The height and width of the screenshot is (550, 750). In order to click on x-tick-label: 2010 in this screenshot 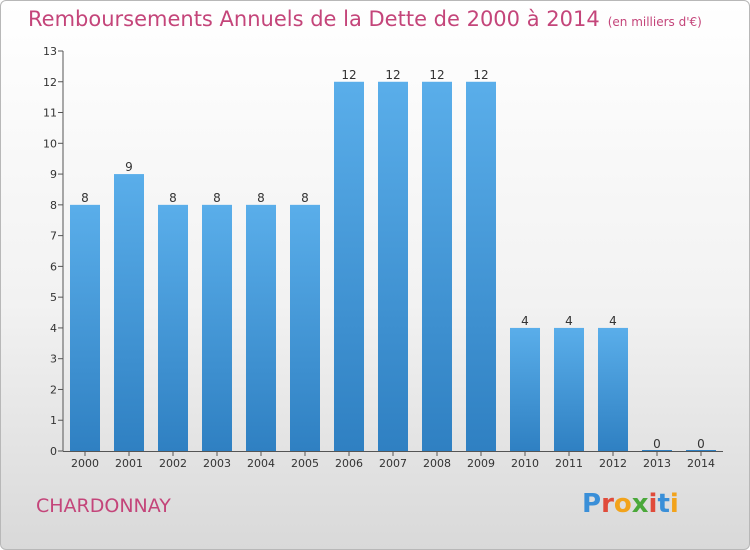, I will do `click(525, 463)`.